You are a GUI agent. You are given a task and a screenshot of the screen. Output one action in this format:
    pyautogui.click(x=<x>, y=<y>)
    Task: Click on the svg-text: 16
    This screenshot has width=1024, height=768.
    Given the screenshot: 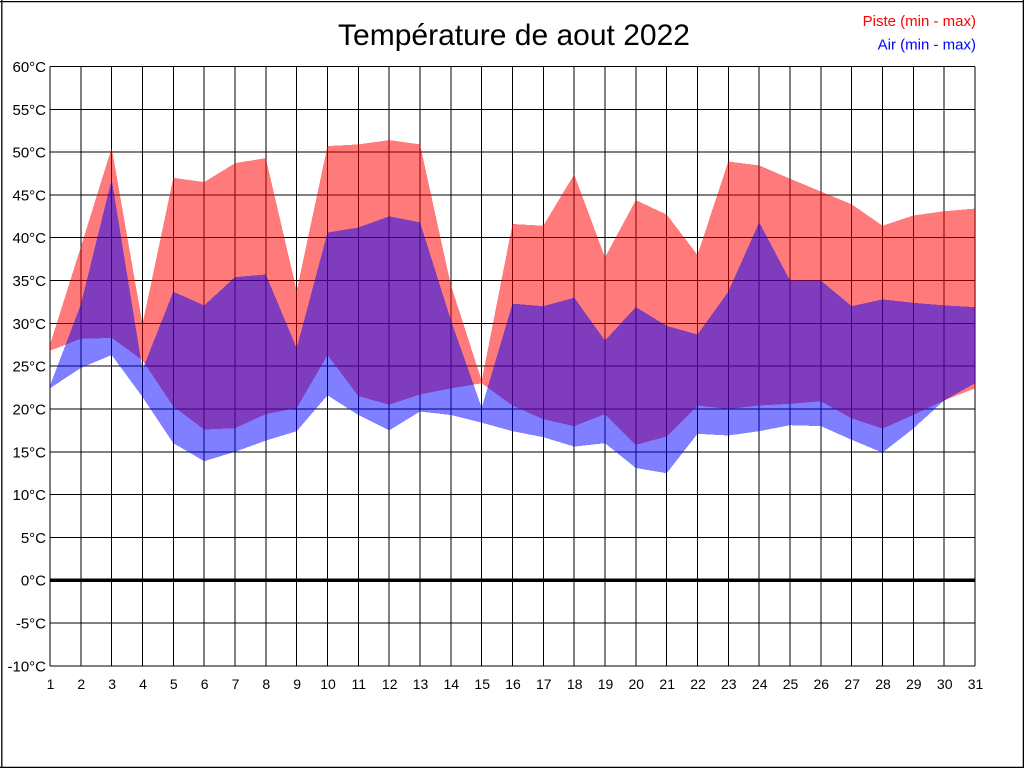 What is the action you would take?
    pyautogui.click(x=513, y=684)
    